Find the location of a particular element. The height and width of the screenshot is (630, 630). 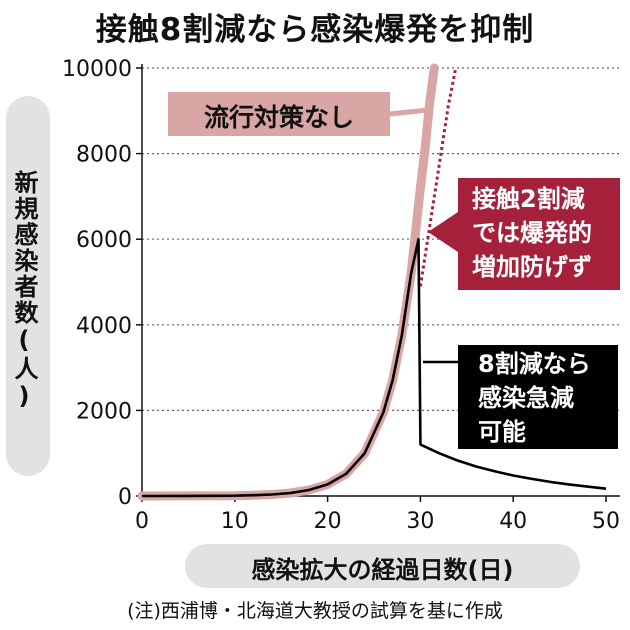

y-axis-label: 新規感染者数(人) is located at coordinates (24, 291).